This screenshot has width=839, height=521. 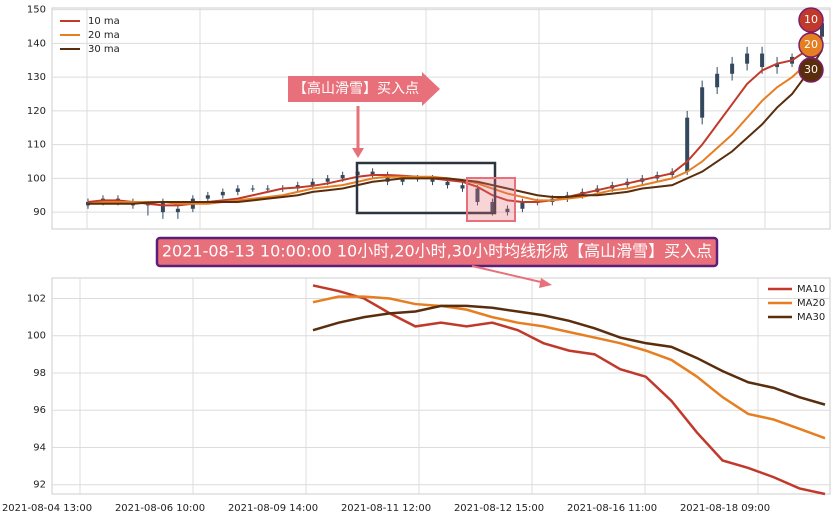 What do you see at coordinates (426, 188) in the screenshot?
I see `highlight-box` at bounding box center [426, 188].